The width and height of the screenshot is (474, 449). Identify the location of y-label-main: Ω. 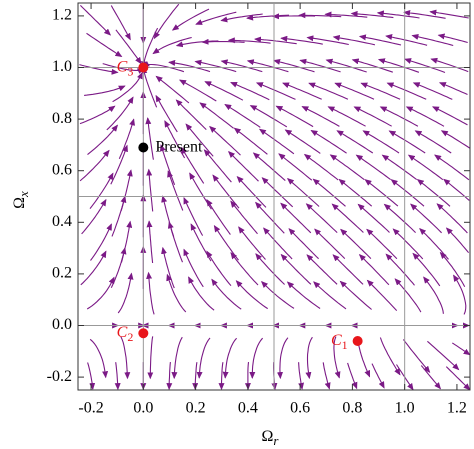
(19, 203).